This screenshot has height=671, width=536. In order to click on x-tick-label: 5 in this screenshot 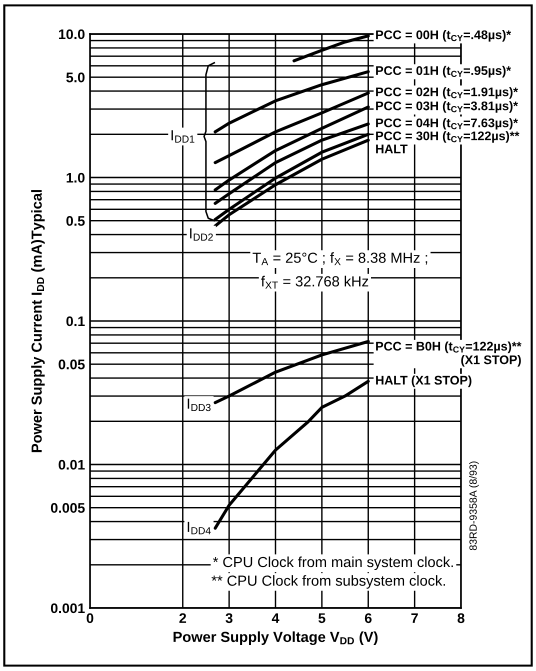, I will do `click(322, 618)`.